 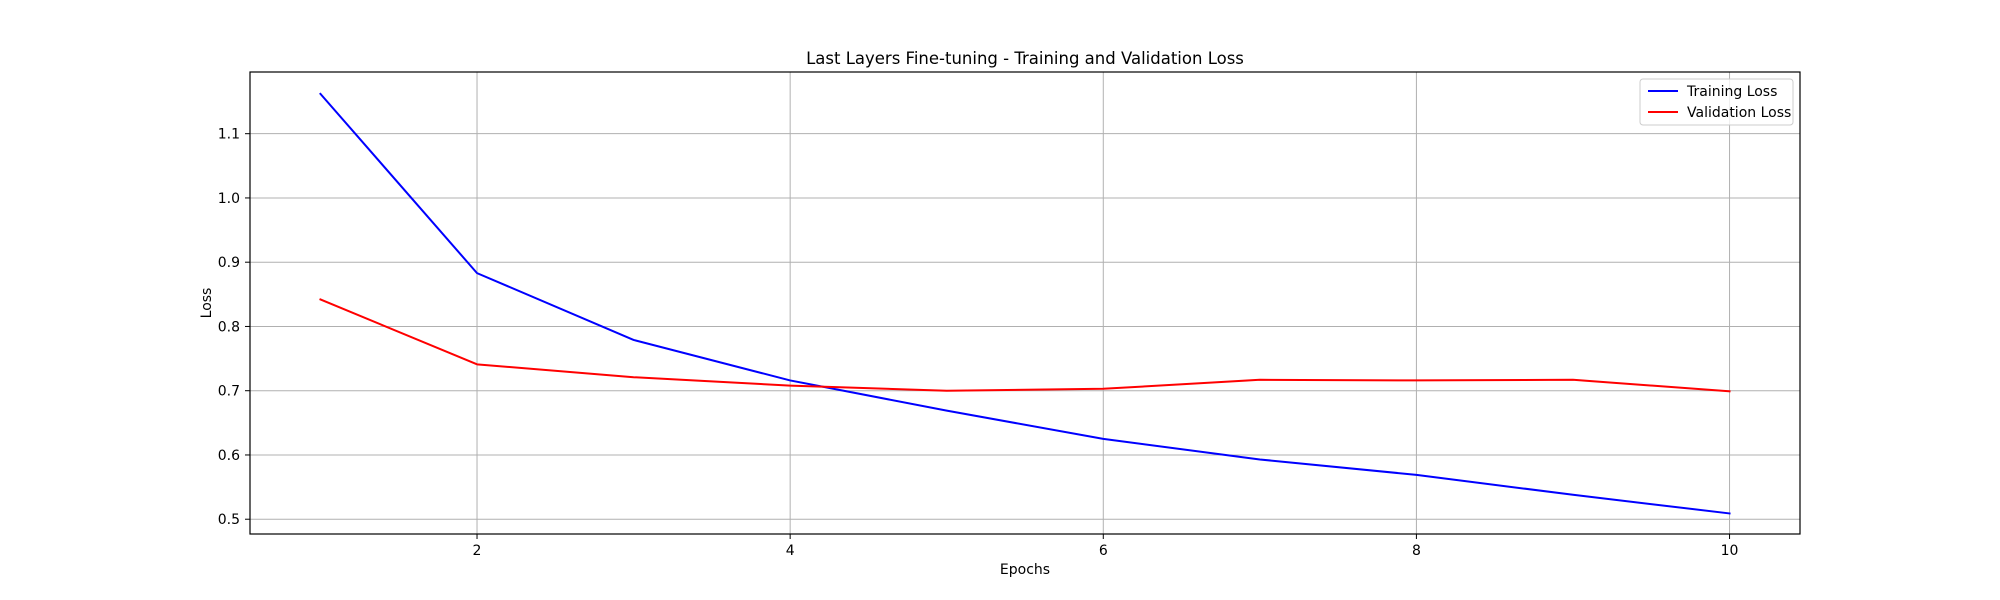 What do you see at coordinates (229, 520) in the screenshot?
I see `y-tick-label: 0.5` at bounding box center [229, 520].